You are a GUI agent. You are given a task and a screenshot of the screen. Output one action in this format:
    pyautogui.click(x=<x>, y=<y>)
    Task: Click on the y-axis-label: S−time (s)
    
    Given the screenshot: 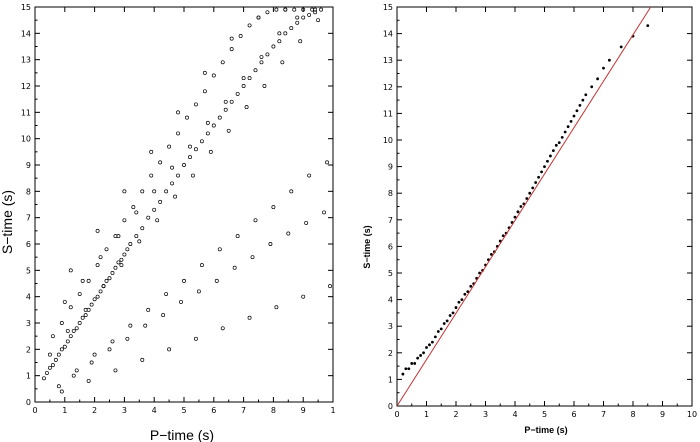 What is the action you would take?
    pyautogui.click(x=7, y=222)
    